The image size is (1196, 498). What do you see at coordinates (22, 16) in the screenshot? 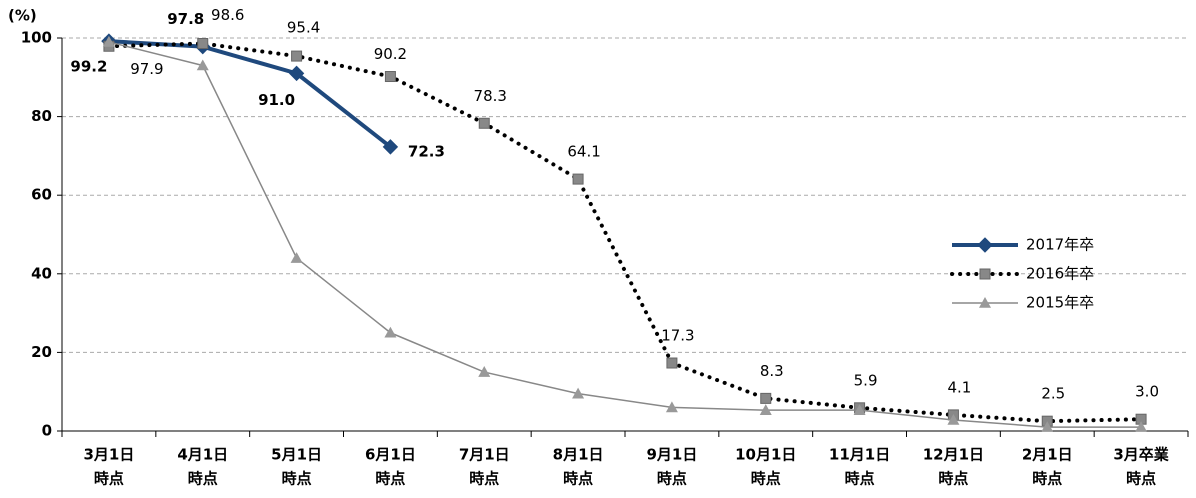
I see `y-axis-label: (%)` at bounding box center [22, 16].